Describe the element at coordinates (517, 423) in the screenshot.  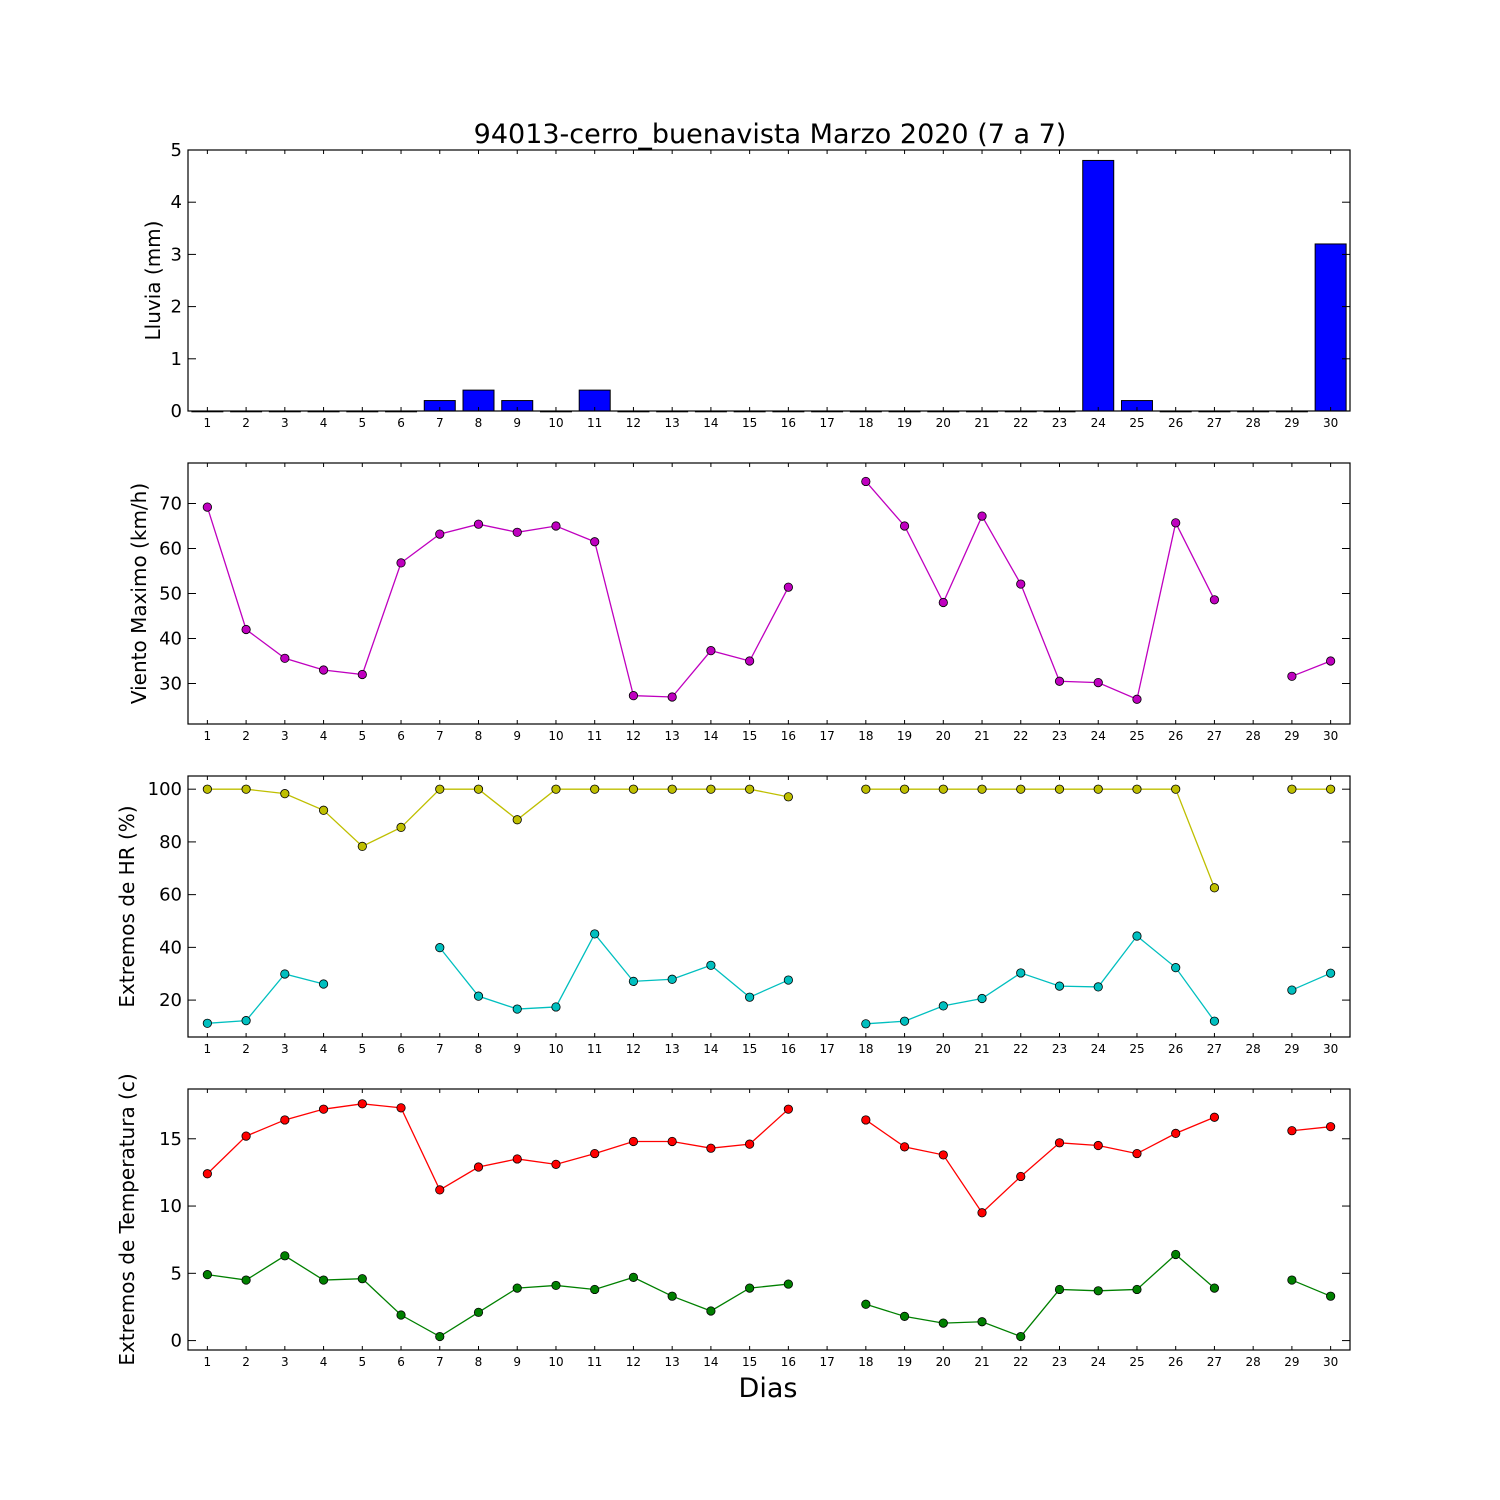
I see `x-tick-label: 9` at that location.